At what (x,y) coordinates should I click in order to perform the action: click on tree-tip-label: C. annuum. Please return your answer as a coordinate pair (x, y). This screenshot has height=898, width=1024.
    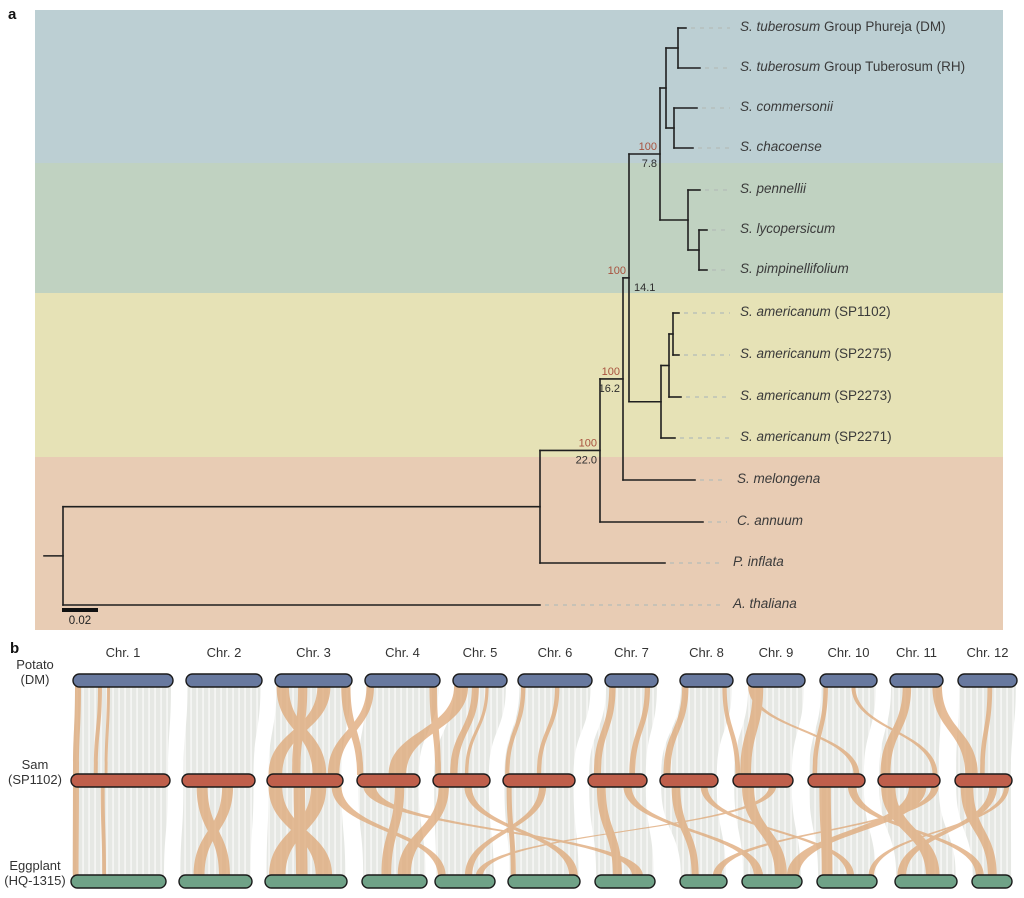
    Looking at the image, I should click on (770, 520).